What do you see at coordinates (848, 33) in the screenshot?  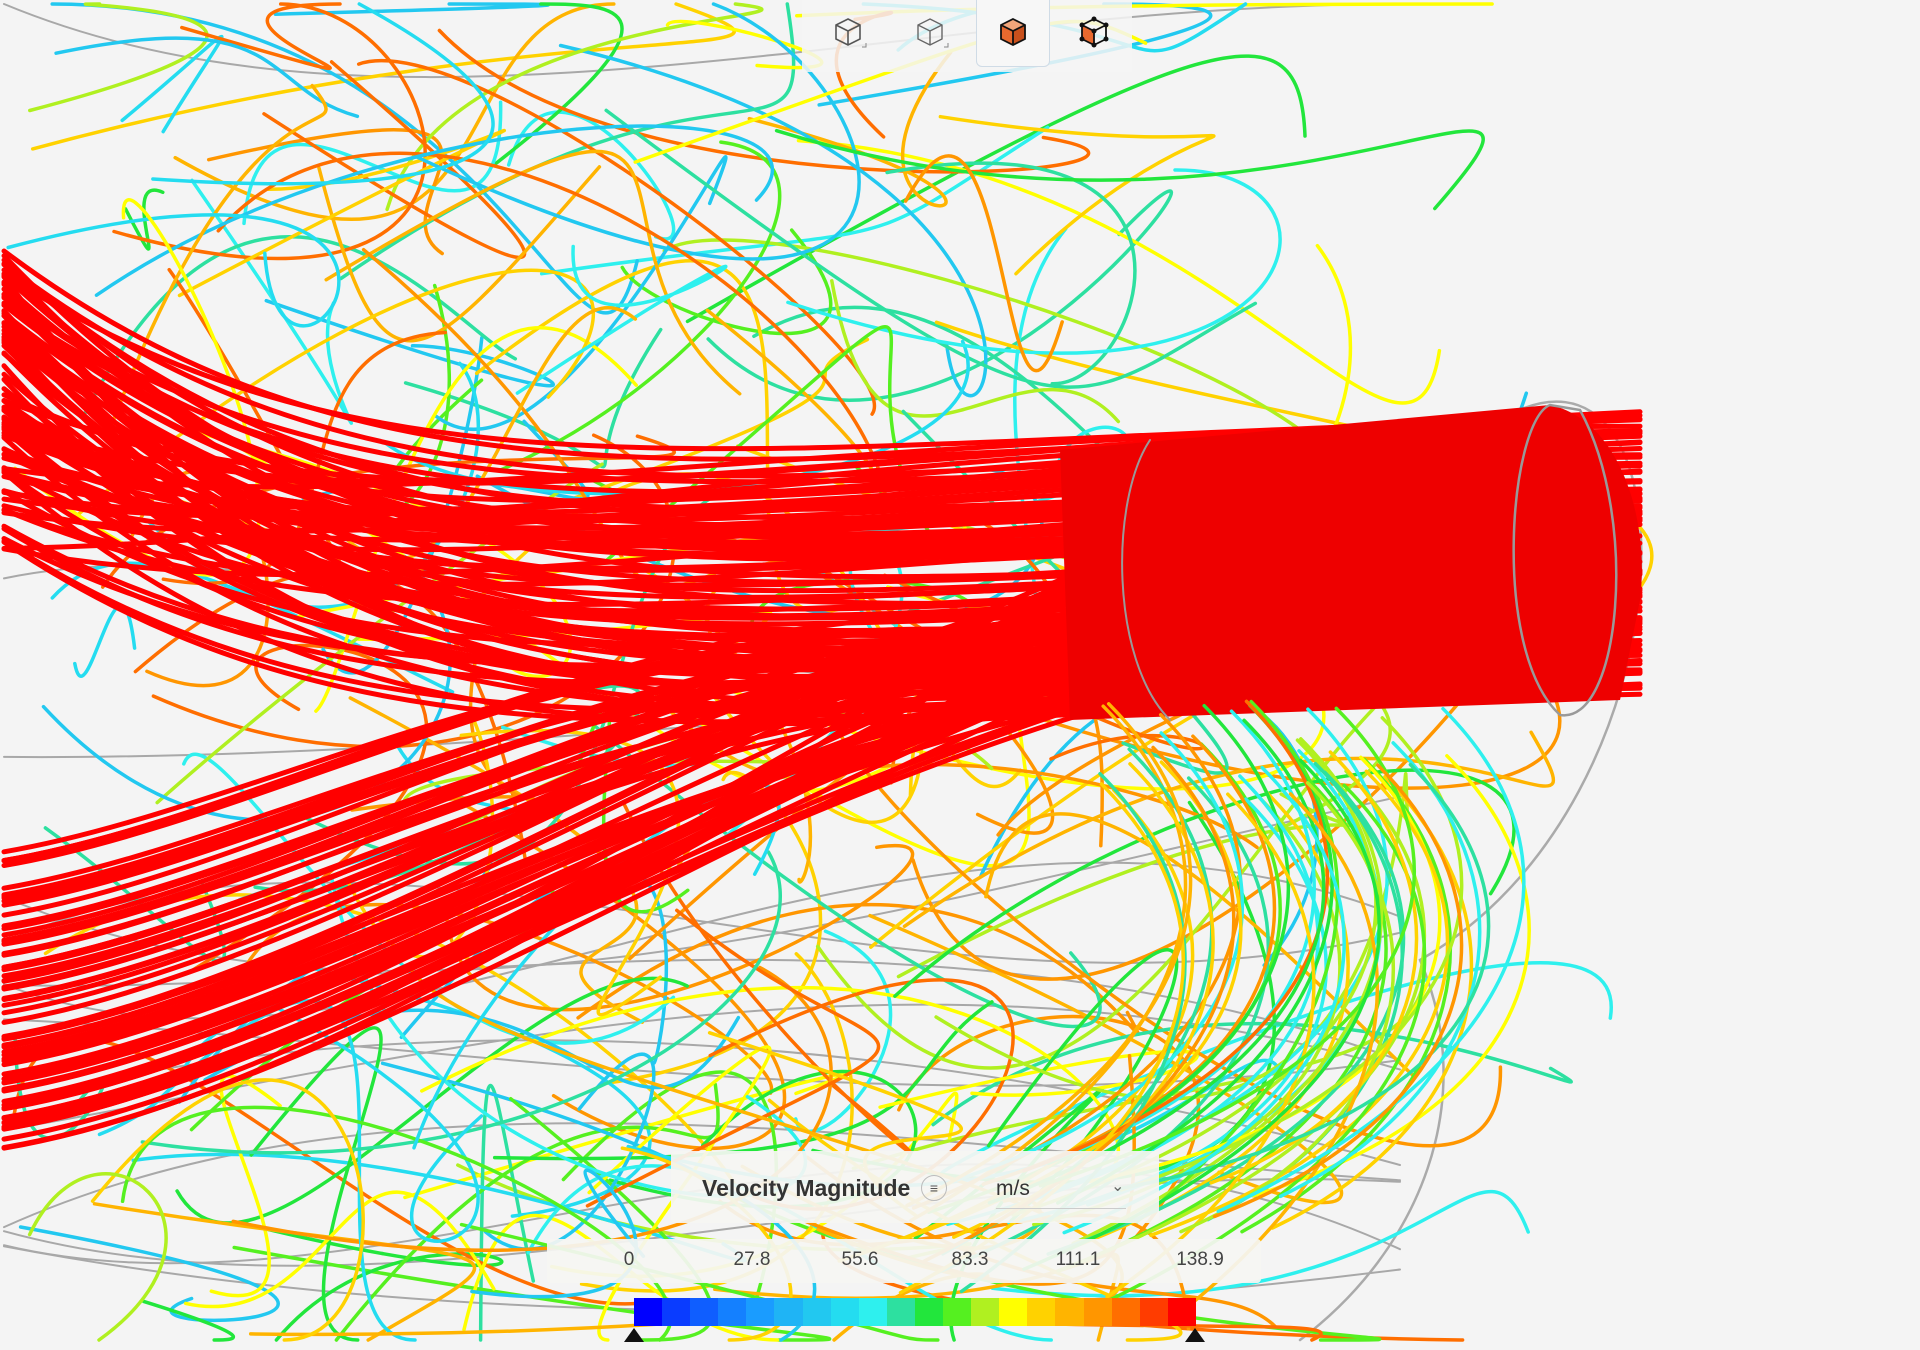 I see `wireframe-view-button` at bounding box center [848, 33].